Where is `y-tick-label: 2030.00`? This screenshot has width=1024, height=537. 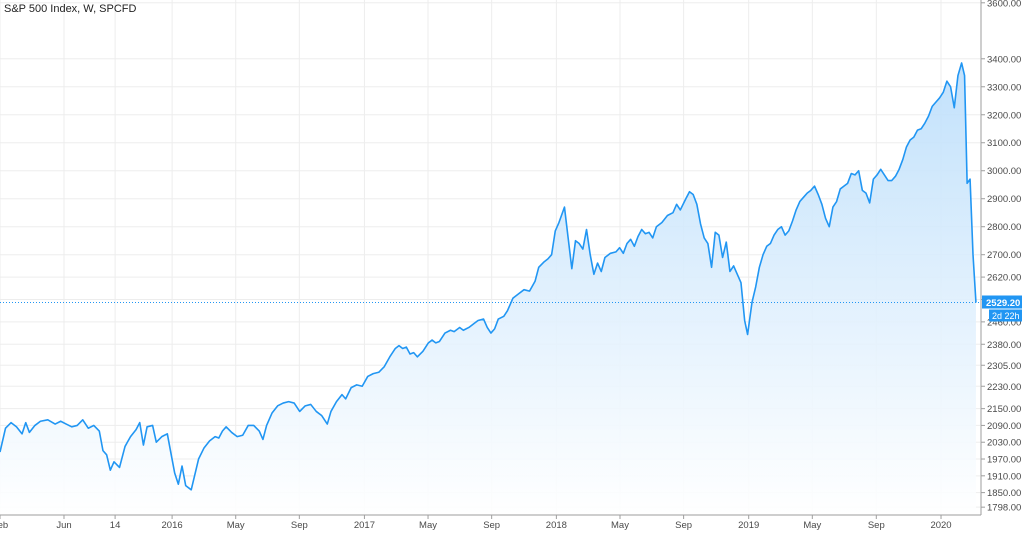
y-tick-label: 2030.00 is located at coordinates (1004, 443).